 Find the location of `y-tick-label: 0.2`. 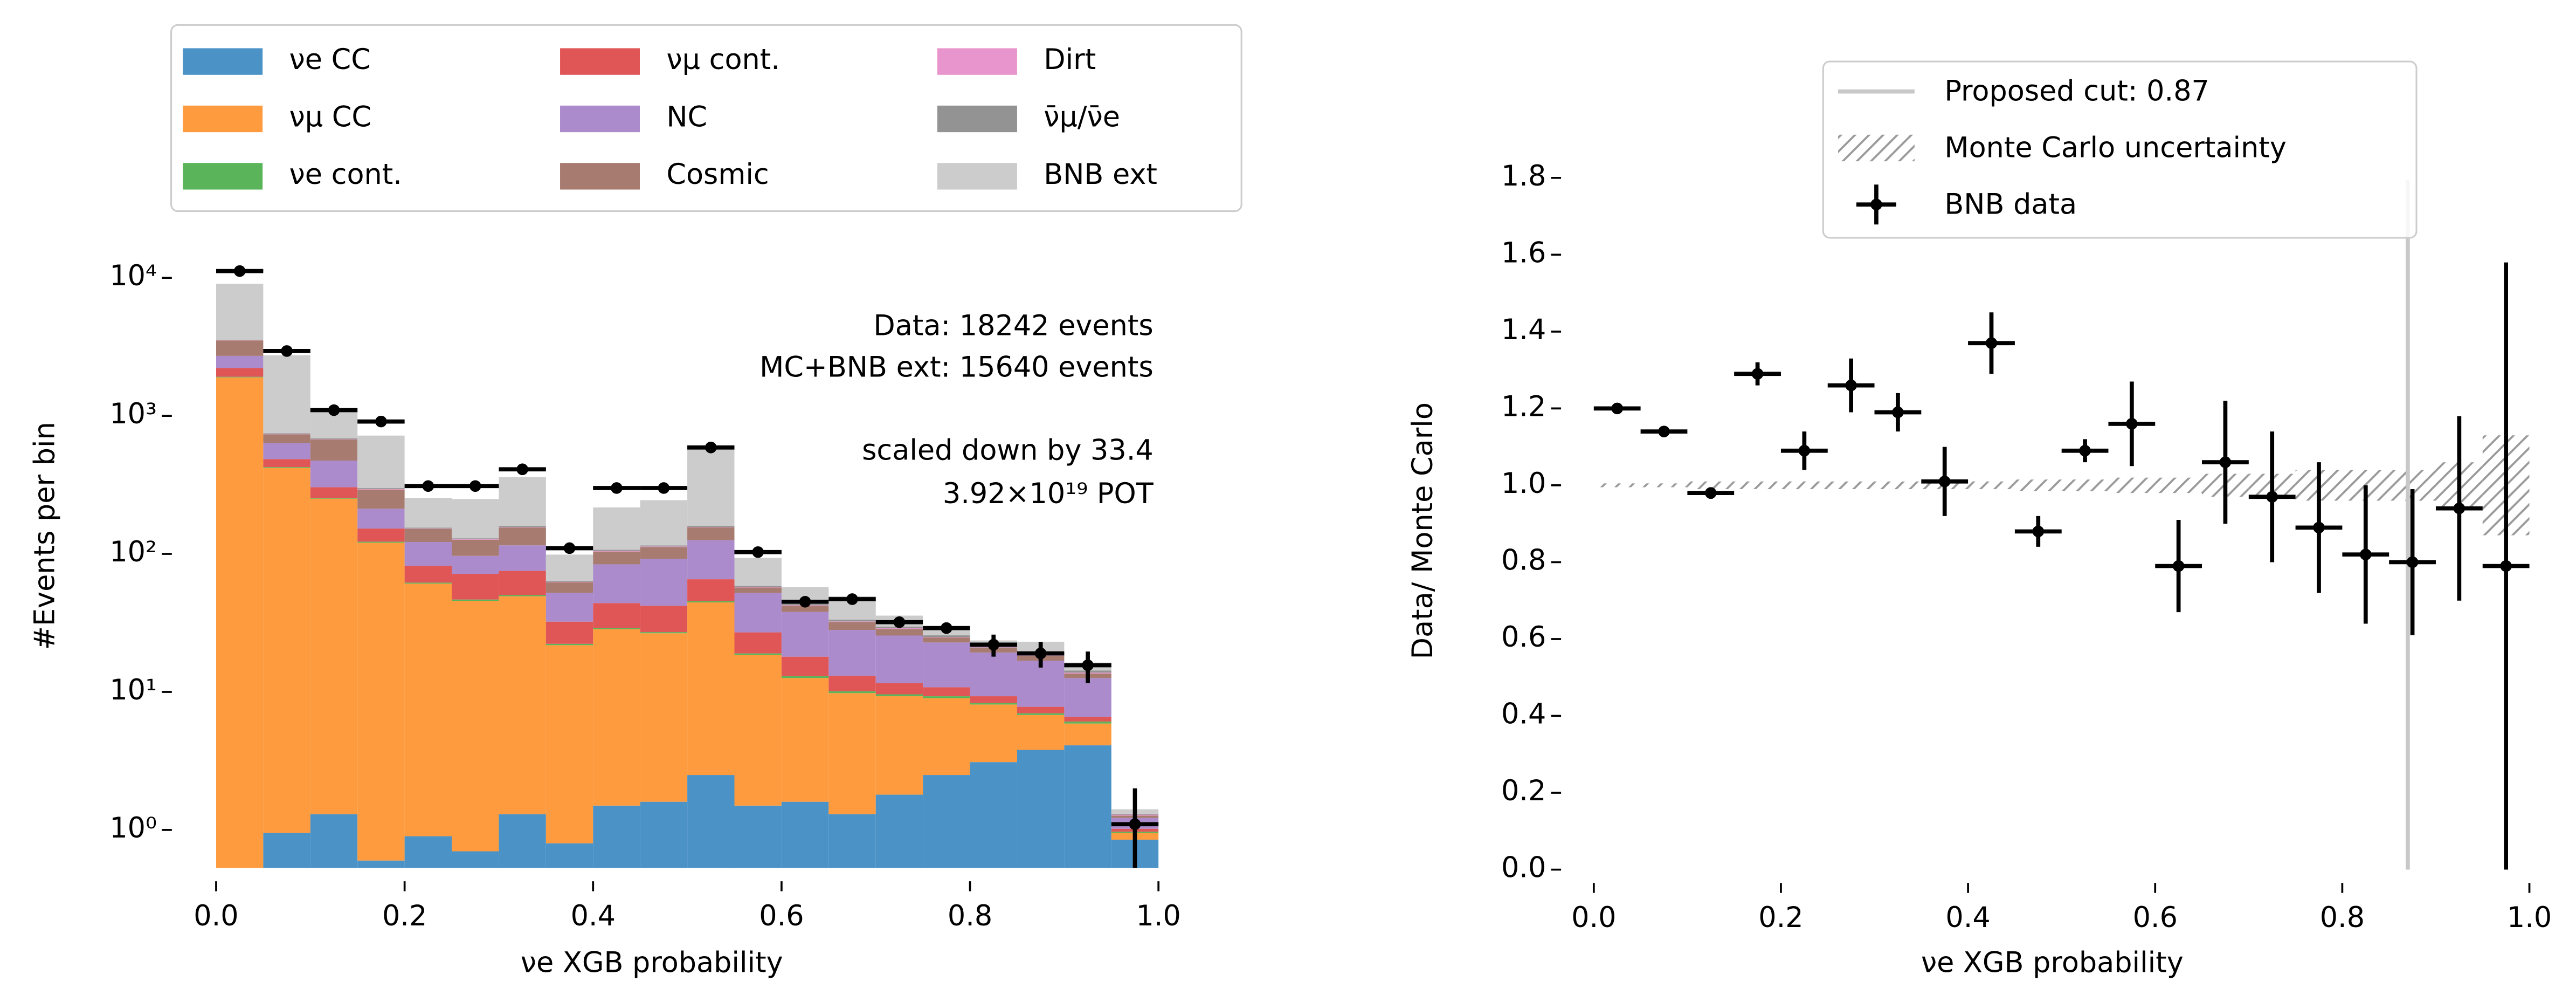

y-tick-label: 0.2 is located at coordinates (1523, 790).